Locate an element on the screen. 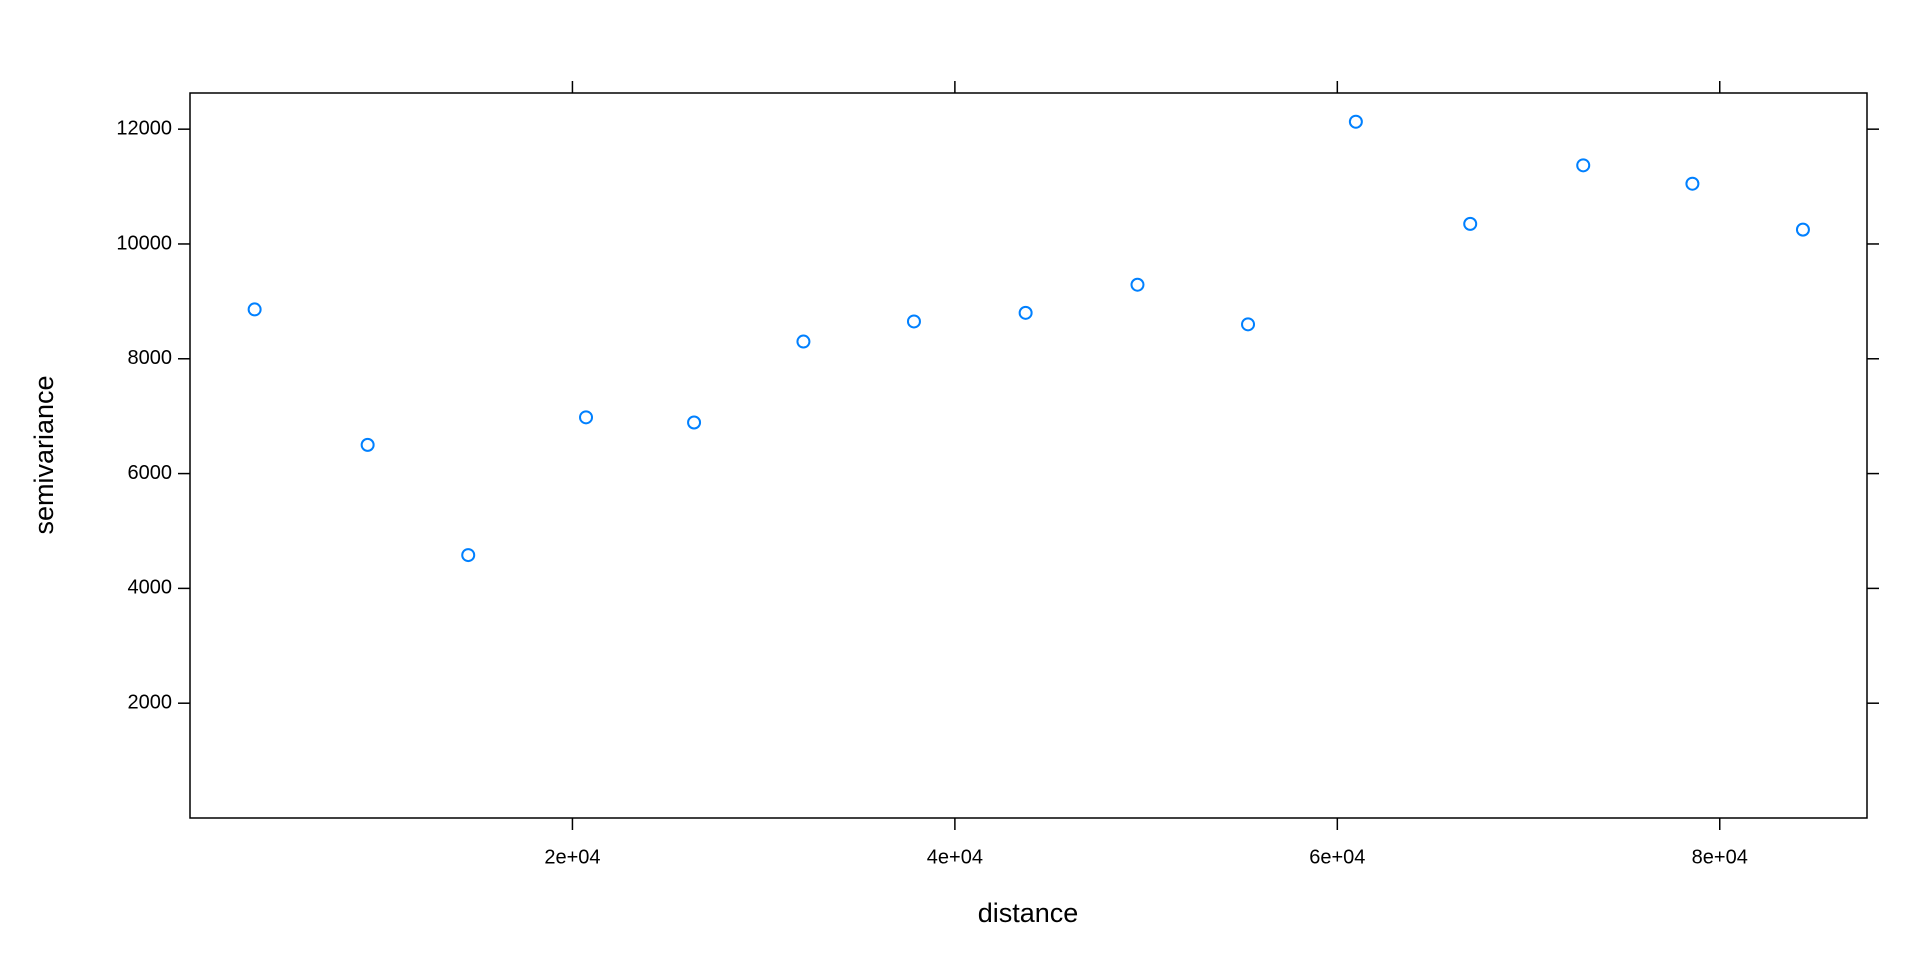  x-tick-label: 8e+04 is located at coordinates (1720, 857).